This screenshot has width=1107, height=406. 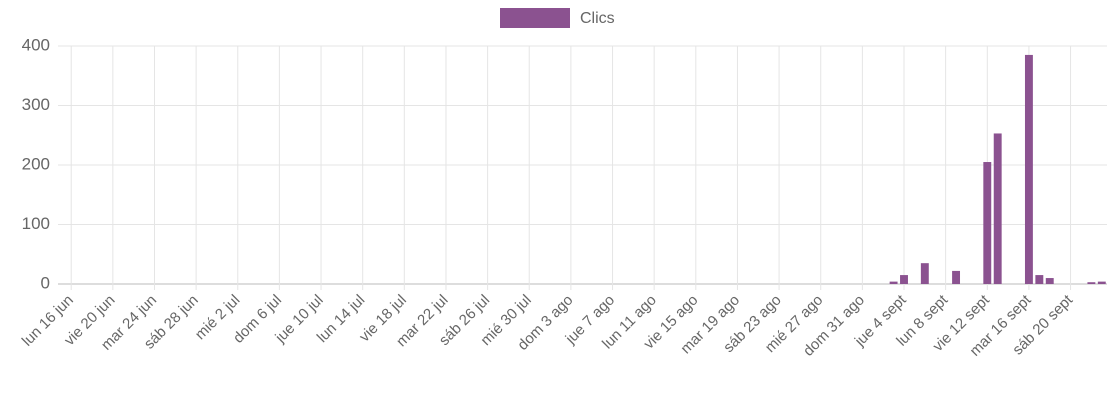 What do you see at coordinates (535, 18) in the screenshot?
I see `legend-swatch` at bounding box center [535, 18].